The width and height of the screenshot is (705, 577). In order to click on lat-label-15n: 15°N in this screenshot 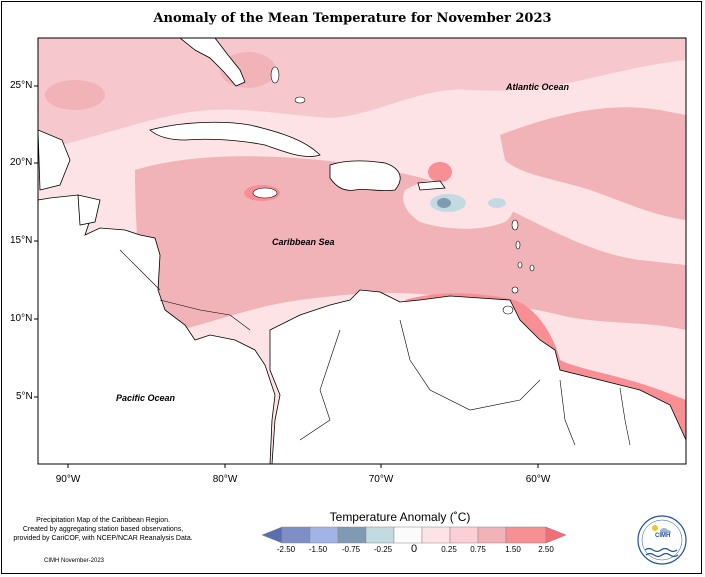, I will do `click(21, 240)`.